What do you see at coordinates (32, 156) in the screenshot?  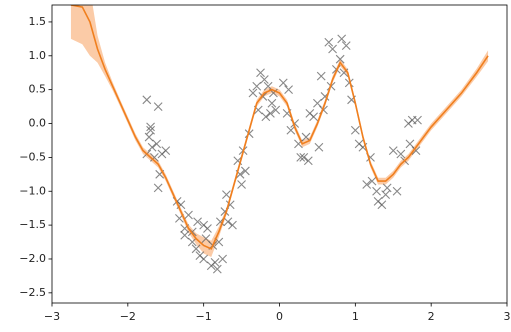 I see `y-tick-label: −0.5` at bounding box center [32, 156].